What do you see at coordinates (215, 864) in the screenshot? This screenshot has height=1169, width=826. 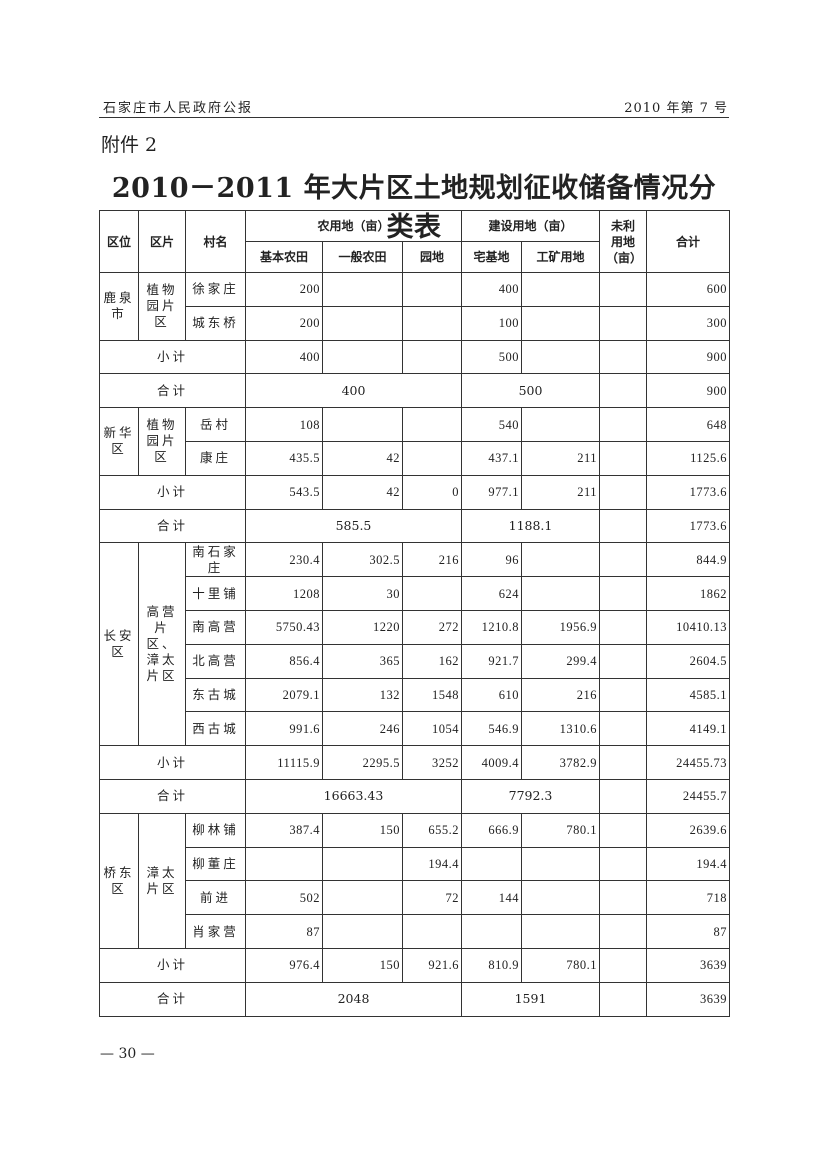 I see `village-name: 柳董庄` at bounding box center [215, 864].